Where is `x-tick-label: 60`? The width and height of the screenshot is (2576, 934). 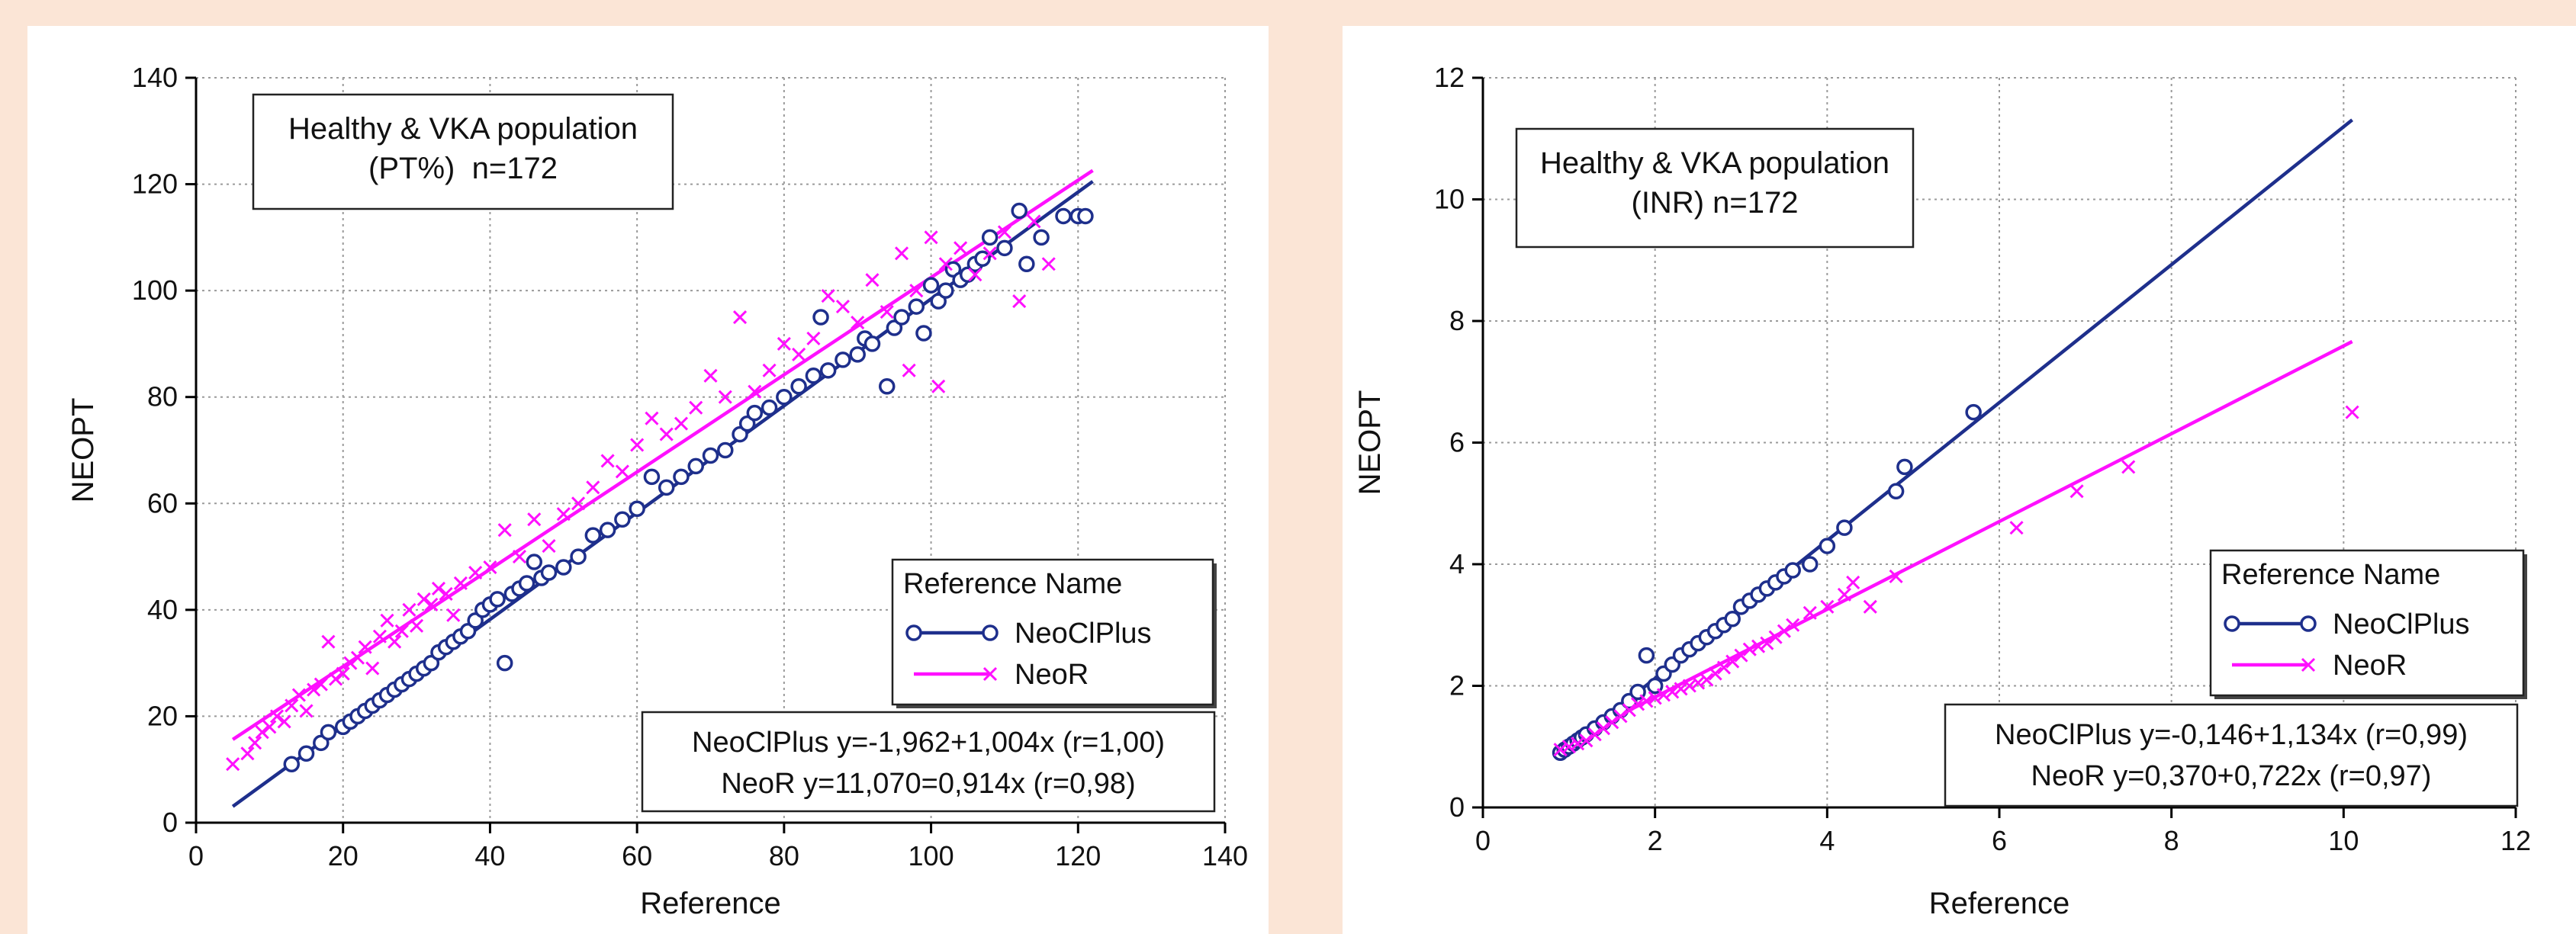 x-tick-label: 60 is located at coordinates (637, 855).